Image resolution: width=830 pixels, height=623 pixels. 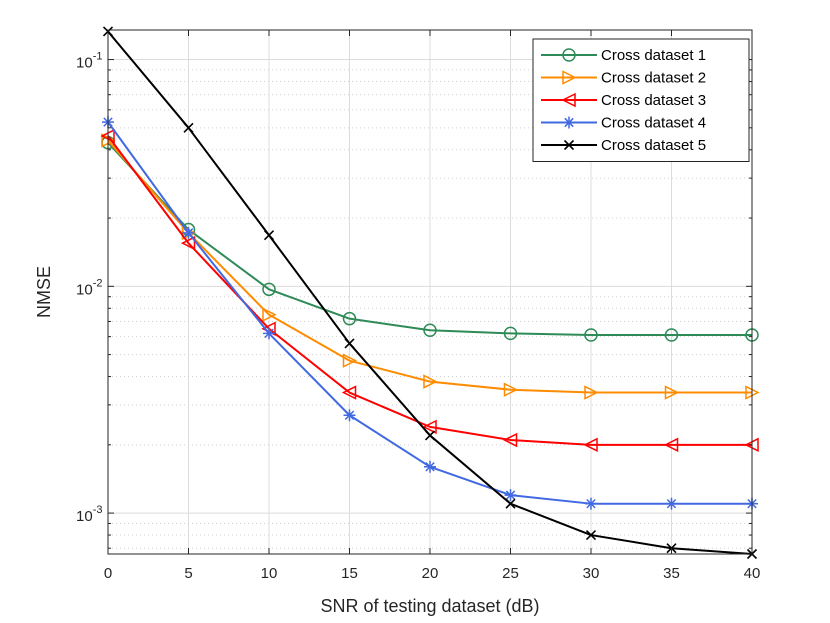 What do you see at coordinates (752, 573) in the screenshot?
I see `x-tick-label: 40` at bounding box center [752, 573].